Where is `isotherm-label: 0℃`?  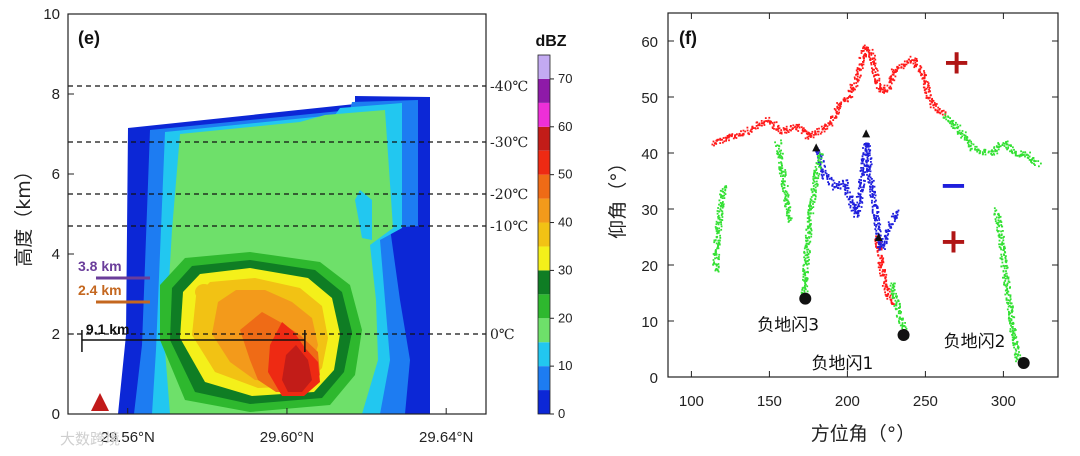 isotherm-label: 0℃ is located at coordinates (502, 335).